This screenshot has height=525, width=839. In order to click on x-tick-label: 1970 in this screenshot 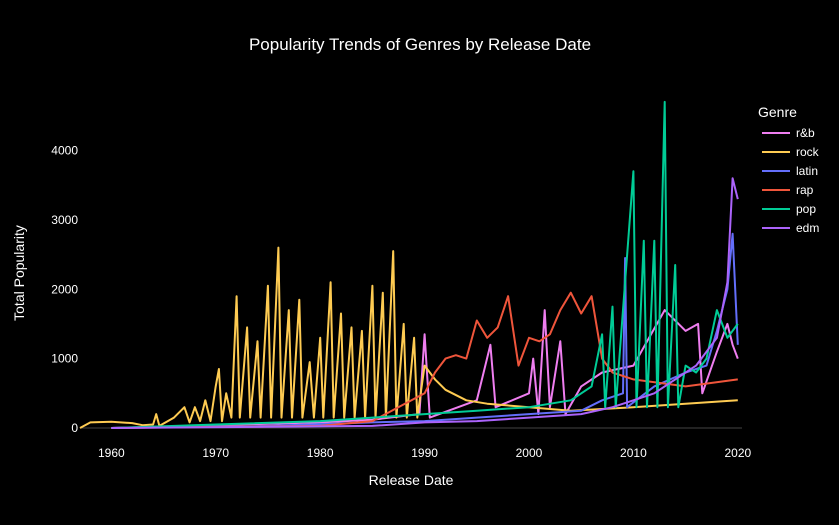, I will do `click(215, 453)`.